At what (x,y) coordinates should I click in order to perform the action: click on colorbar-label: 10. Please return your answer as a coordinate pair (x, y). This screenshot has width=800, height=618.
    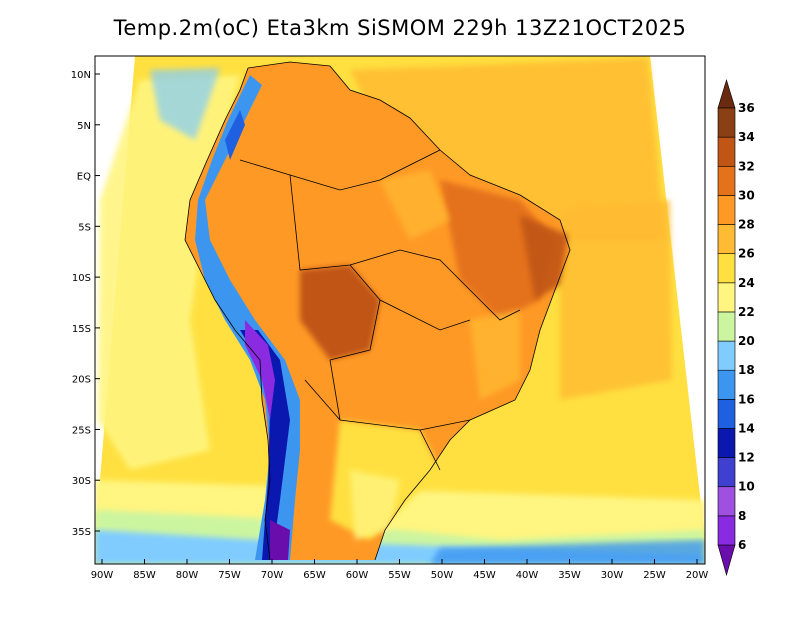
    Looking at the image, I should click on (746, 487).